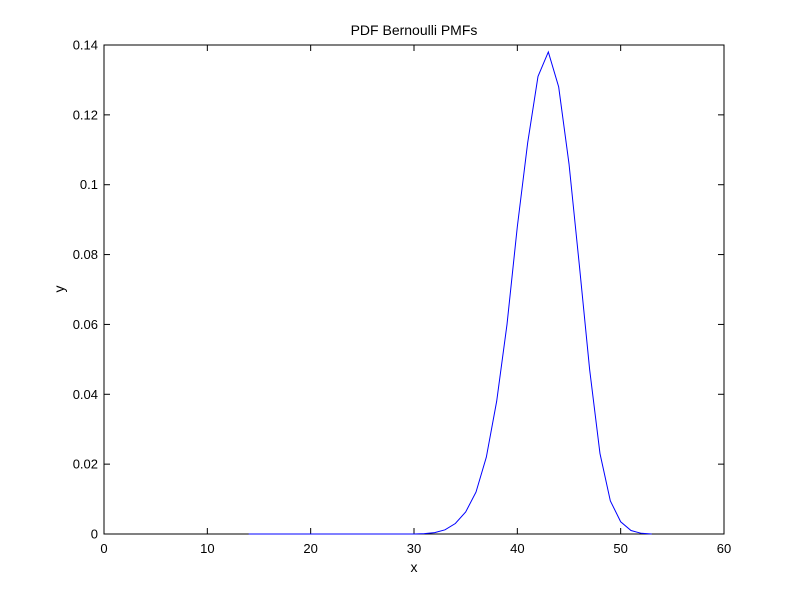 The image size is (800, 600). Describe the element at coordinates (103, 548) in the screenshot. I see `x-tick-label: 0` at that location.